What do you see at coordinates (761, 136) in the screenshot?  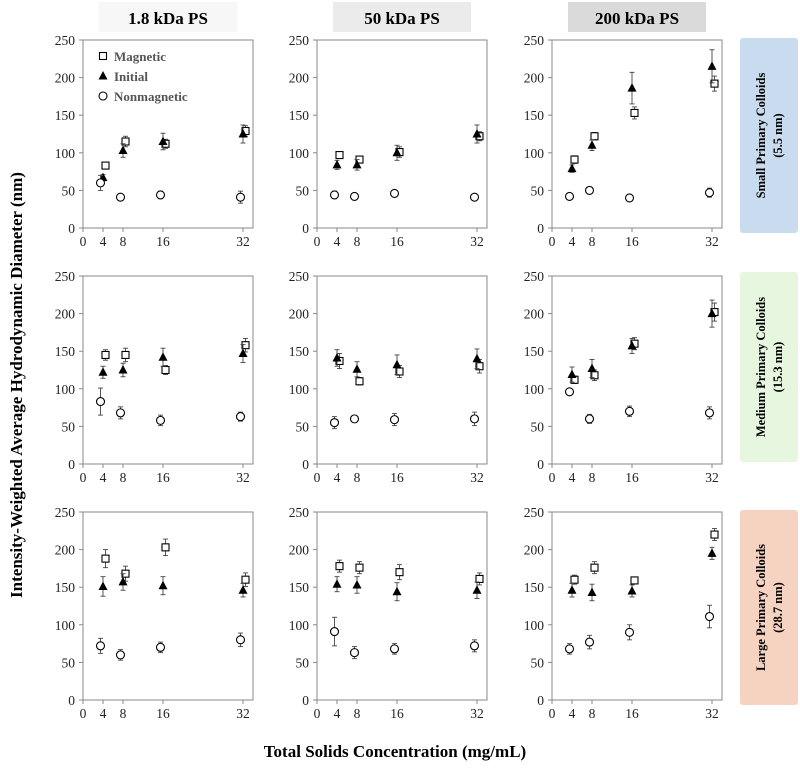 I see `row-label: Small Primary Colloids` at bounding box center [761, 136].